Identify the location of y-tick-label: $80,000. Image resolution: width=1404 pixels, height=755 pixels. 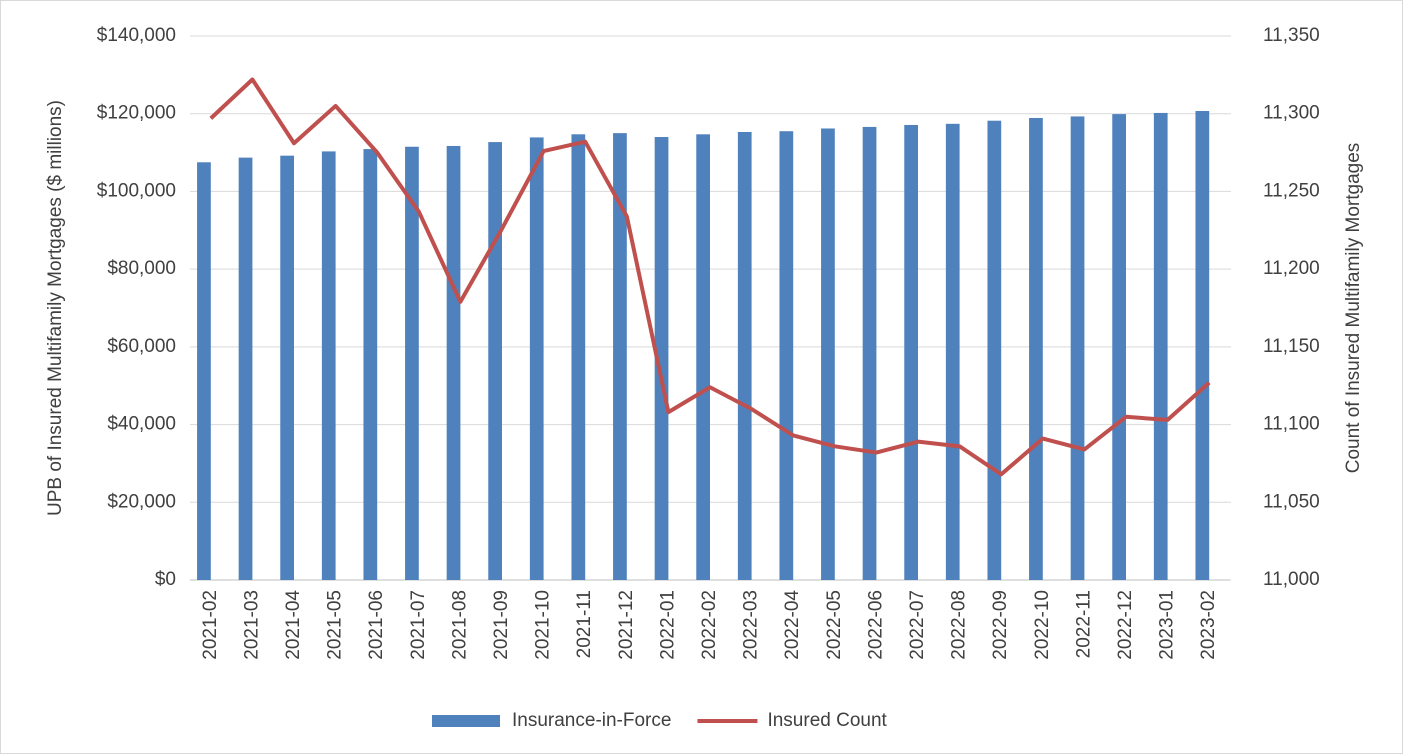
(141, 268).